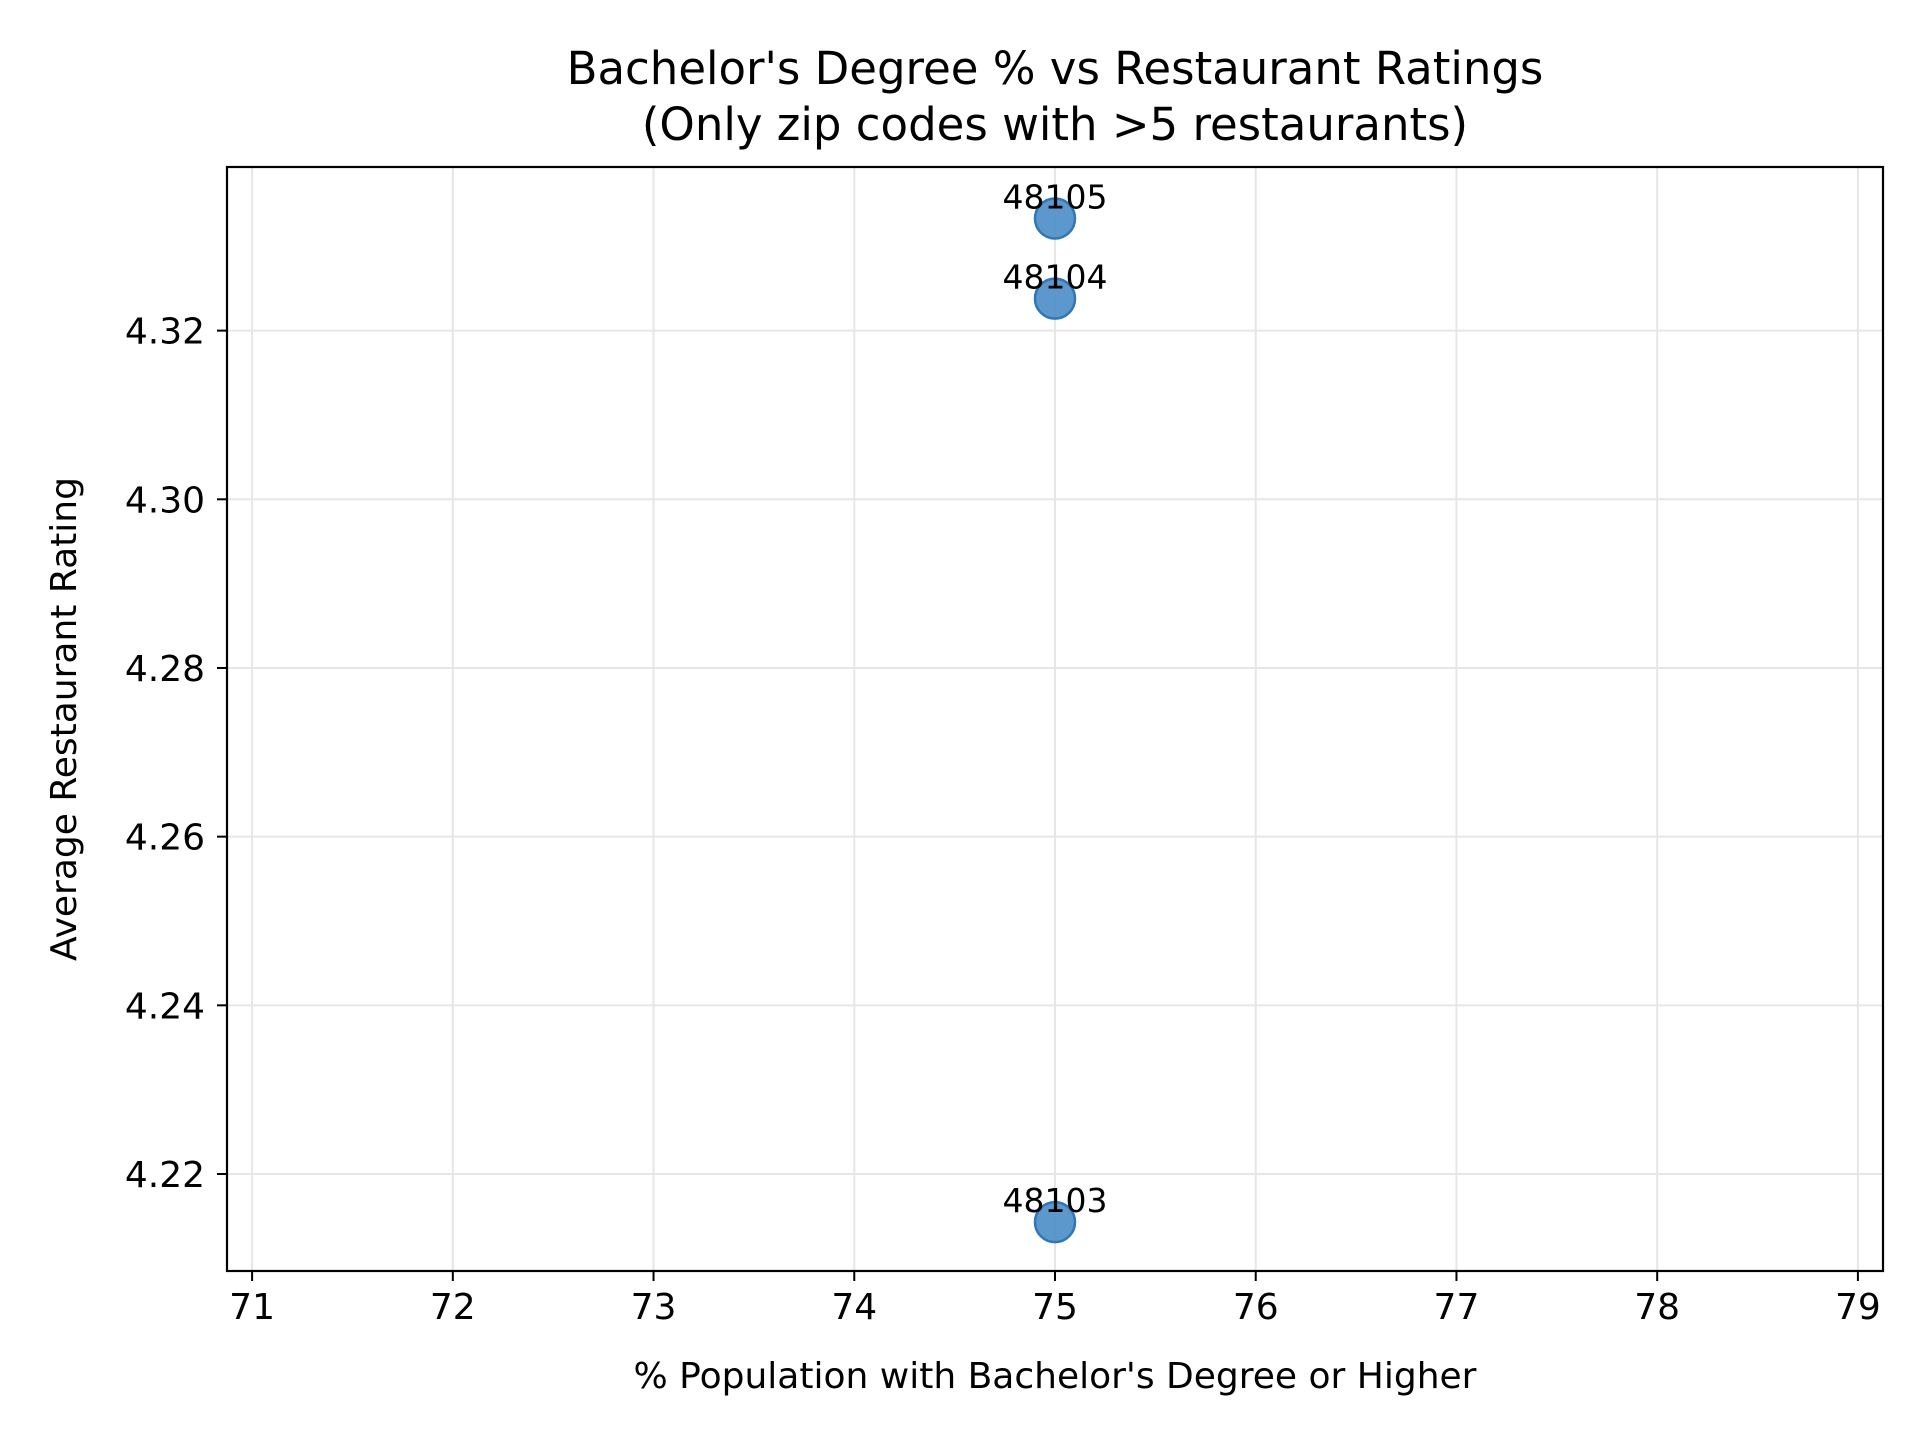 The image size is (1920, 1444). I want to click on y-tick-label: 4.26, so click(165, 838).